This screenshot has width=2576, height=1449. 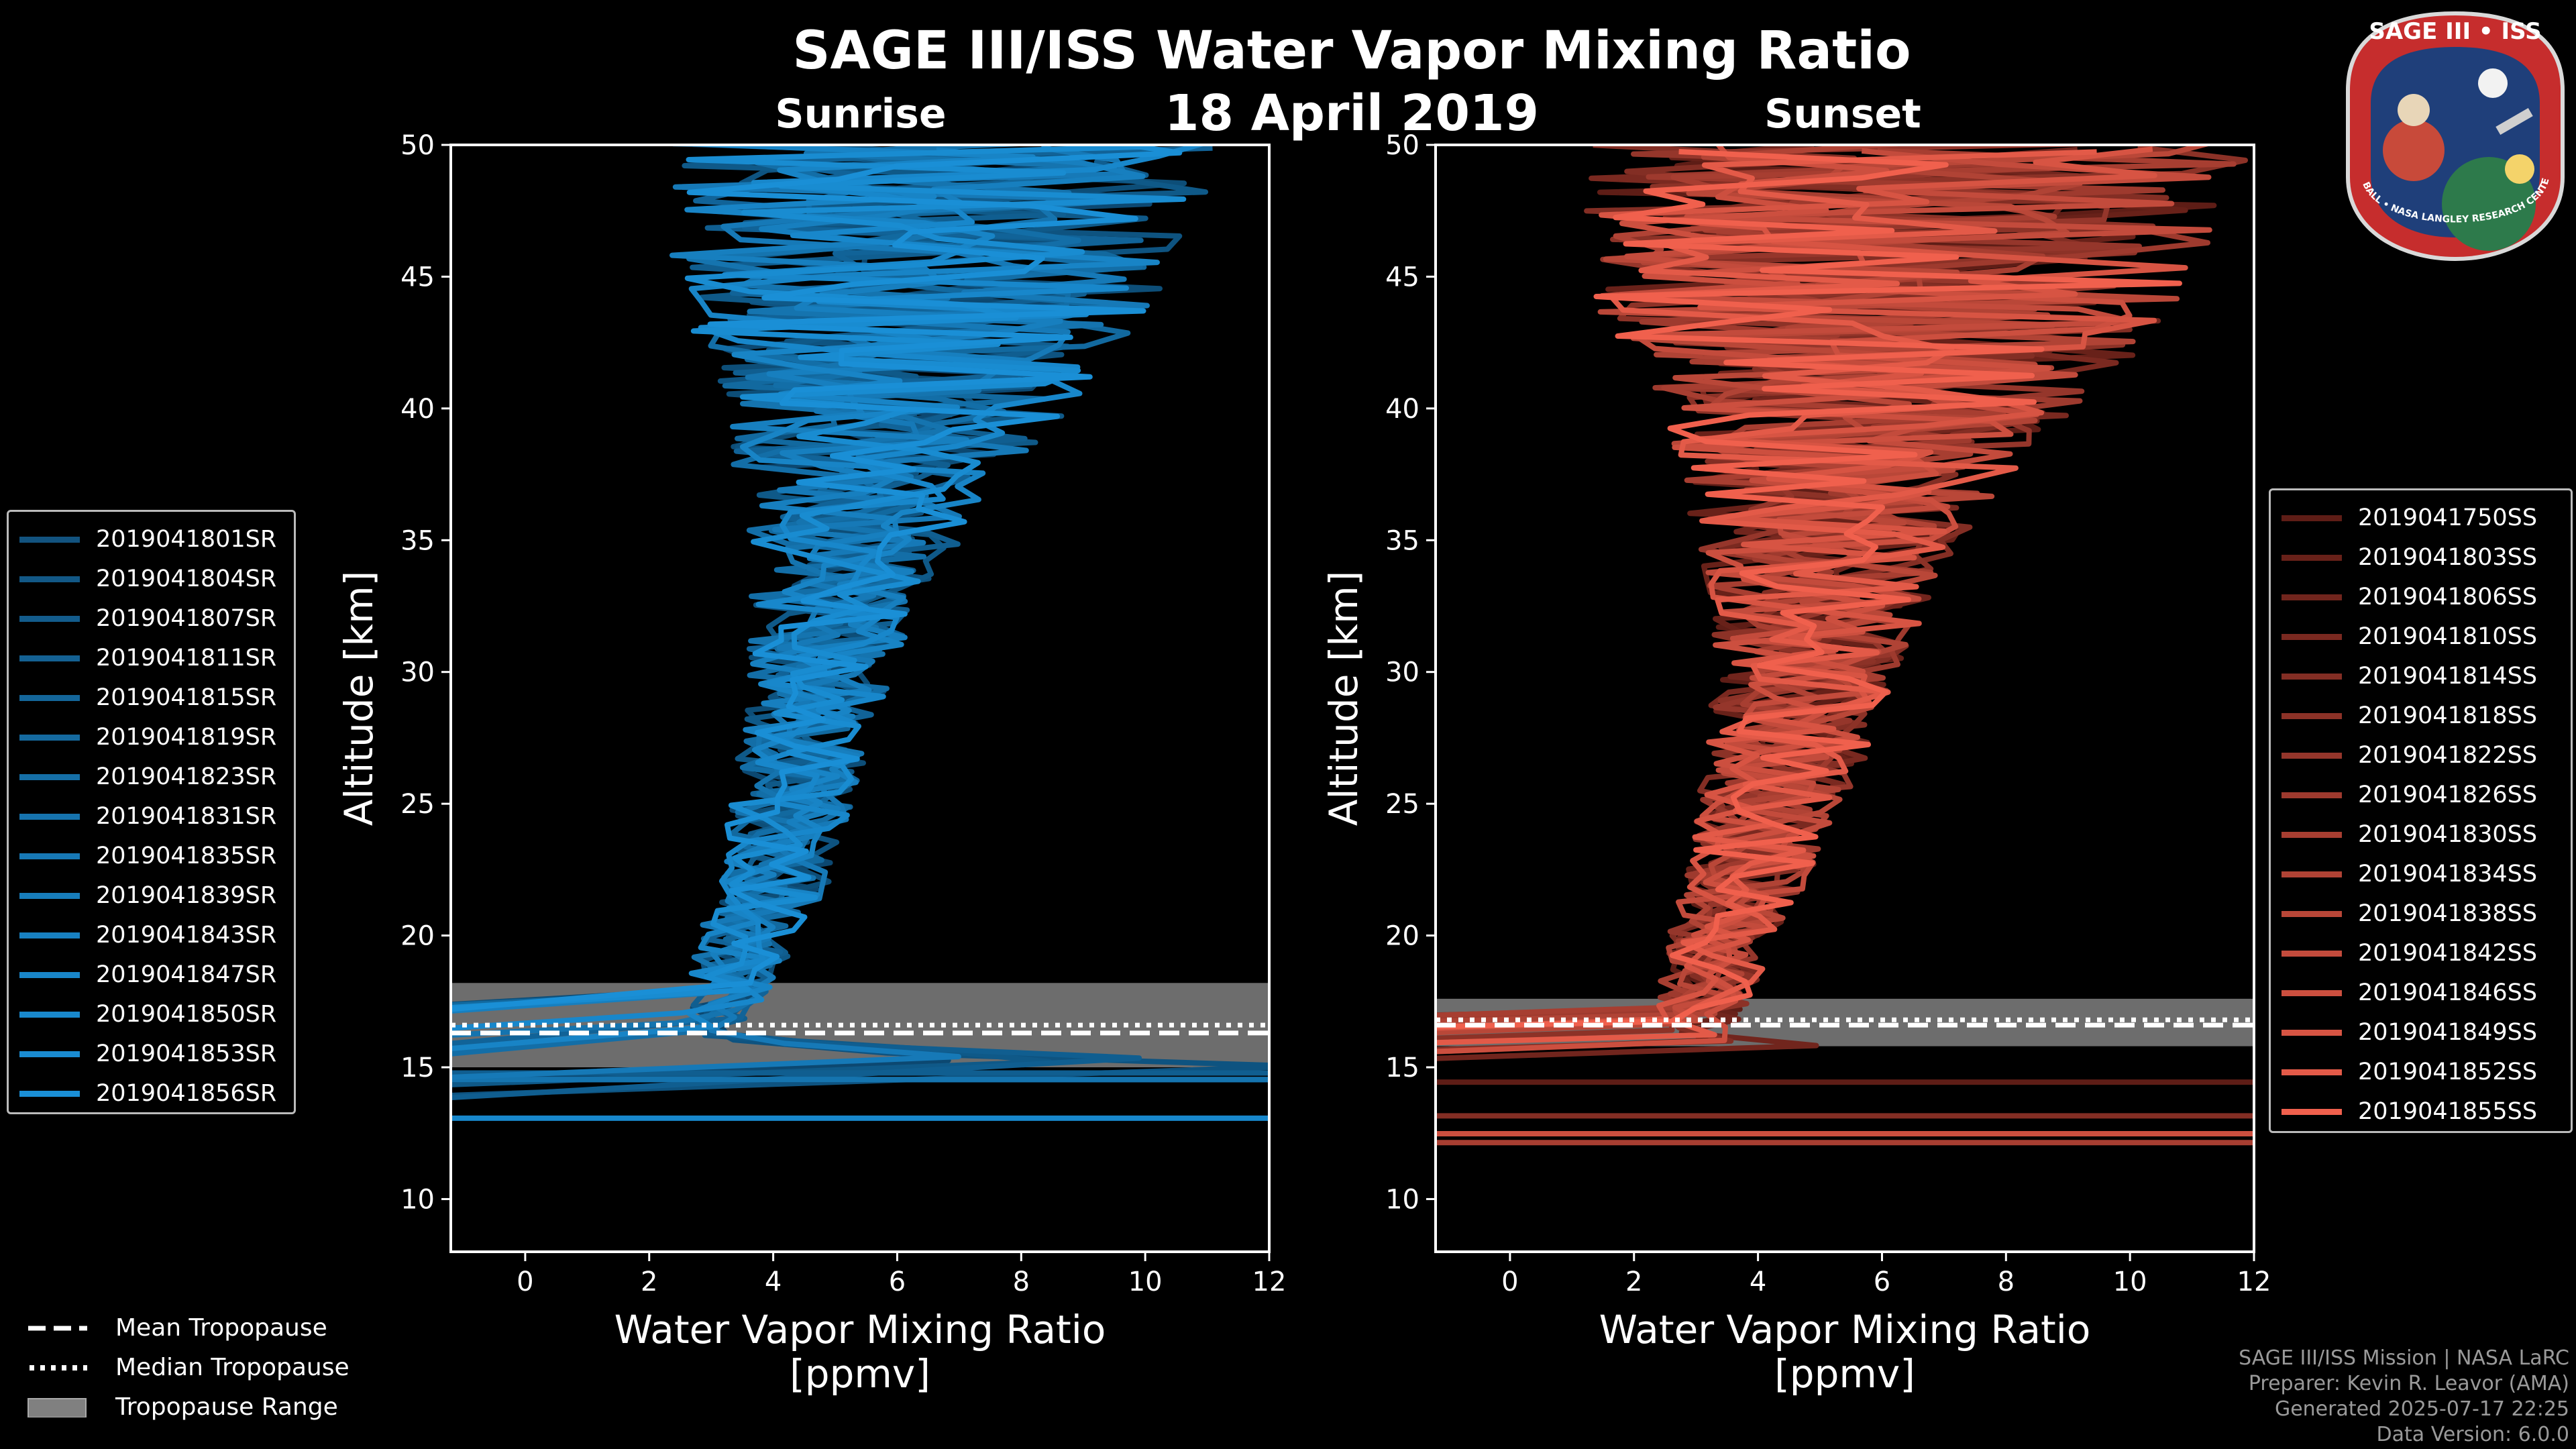 I want to click on sr-legend-label: 2019041850SR, so click(x=186, y=1014).